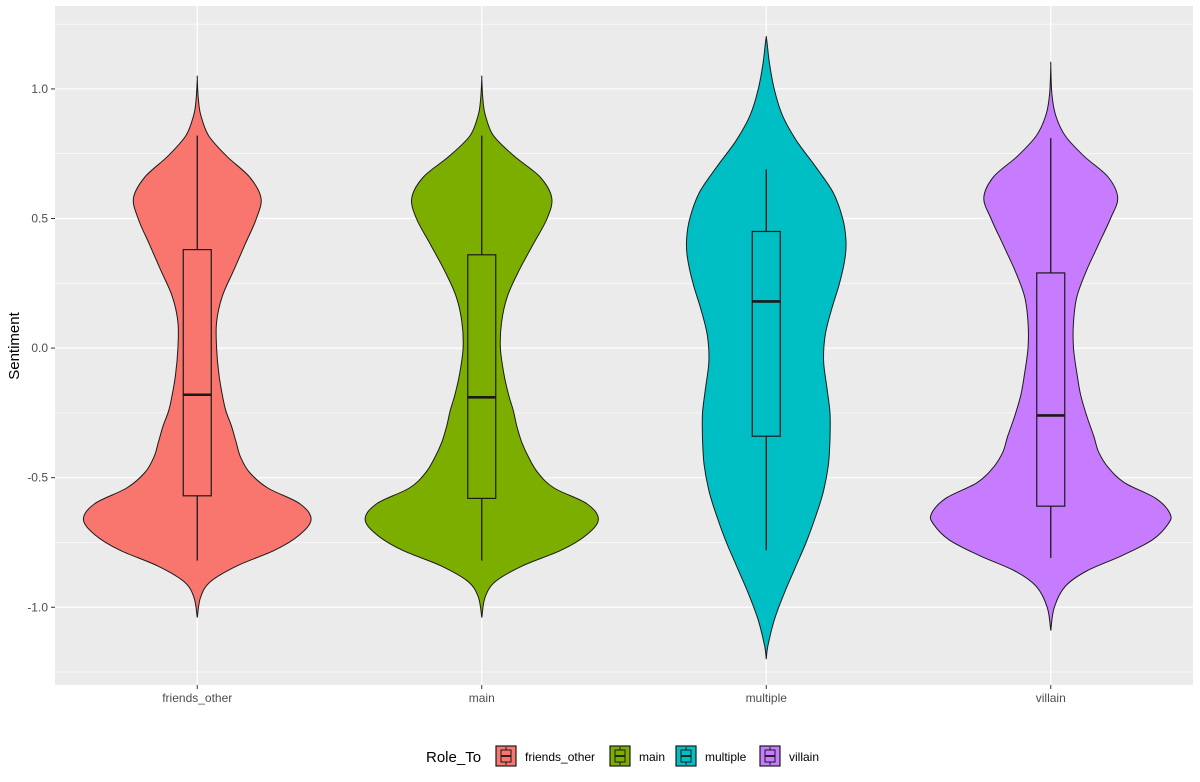 This screenshot has width=1200, height=782. I want to click on box-main, so click(482, 377).